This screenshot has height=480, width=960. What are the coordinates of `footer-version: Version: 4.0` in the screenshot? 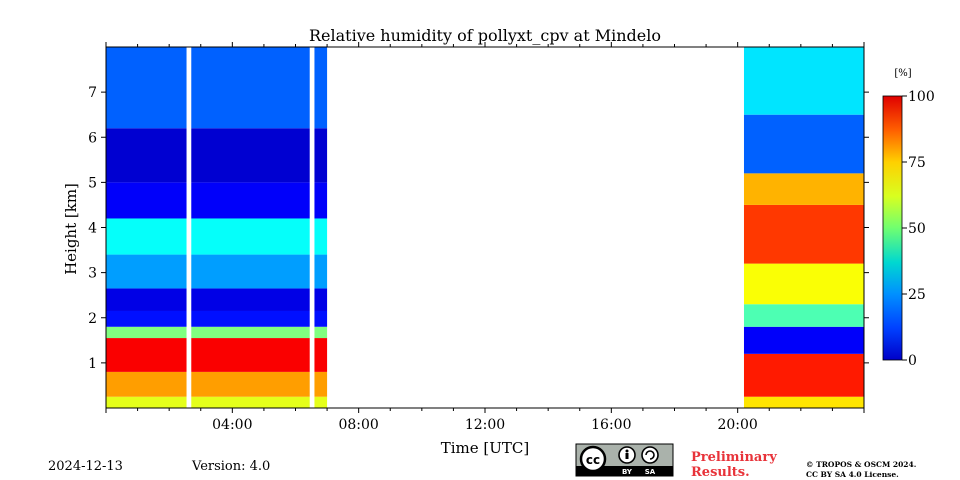 It's located at (230, 466).